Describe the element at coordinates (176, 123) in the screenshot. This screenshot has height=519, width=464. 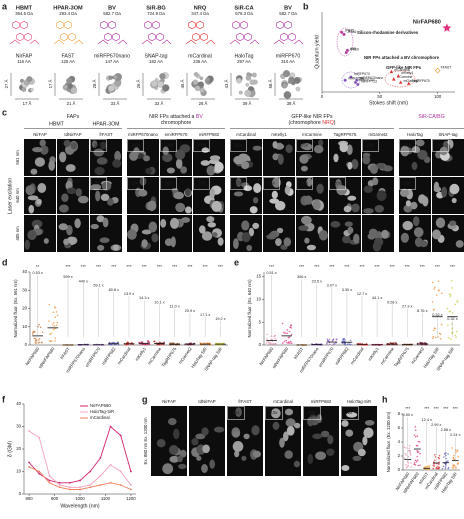
I see `header-part: chromophore` at that location.